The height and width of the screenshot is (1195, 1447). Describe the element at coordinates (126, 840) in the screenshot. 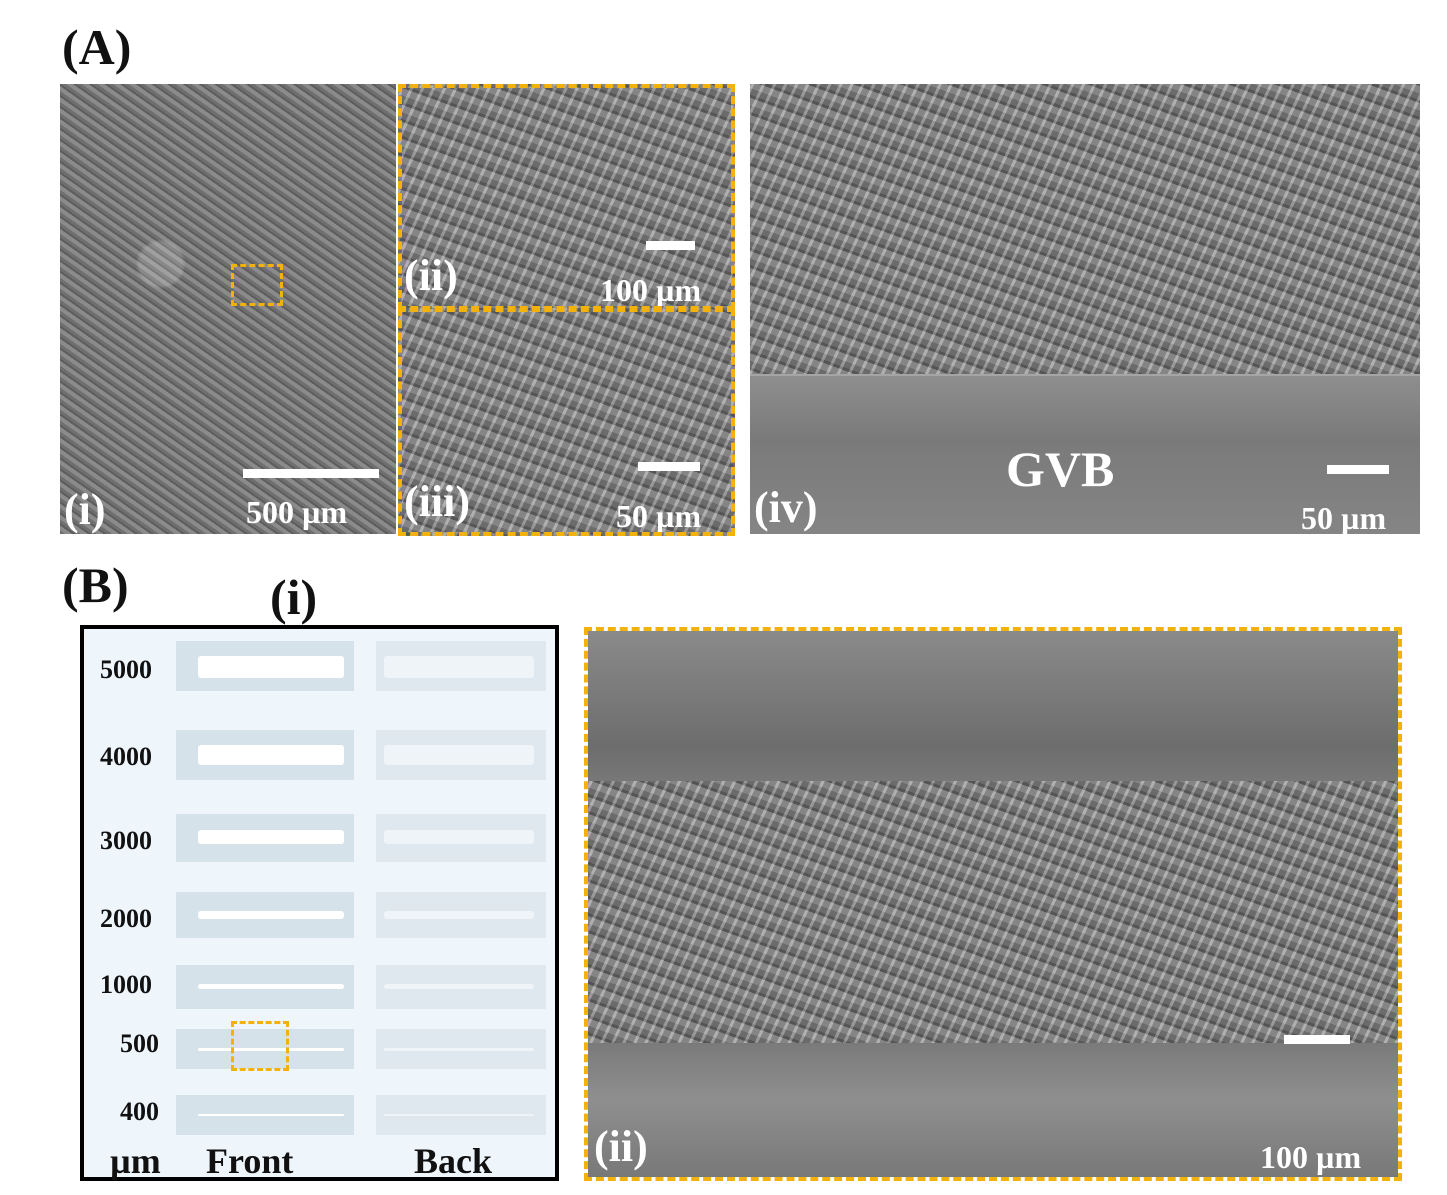

I see `width-label: 3000` at that location.